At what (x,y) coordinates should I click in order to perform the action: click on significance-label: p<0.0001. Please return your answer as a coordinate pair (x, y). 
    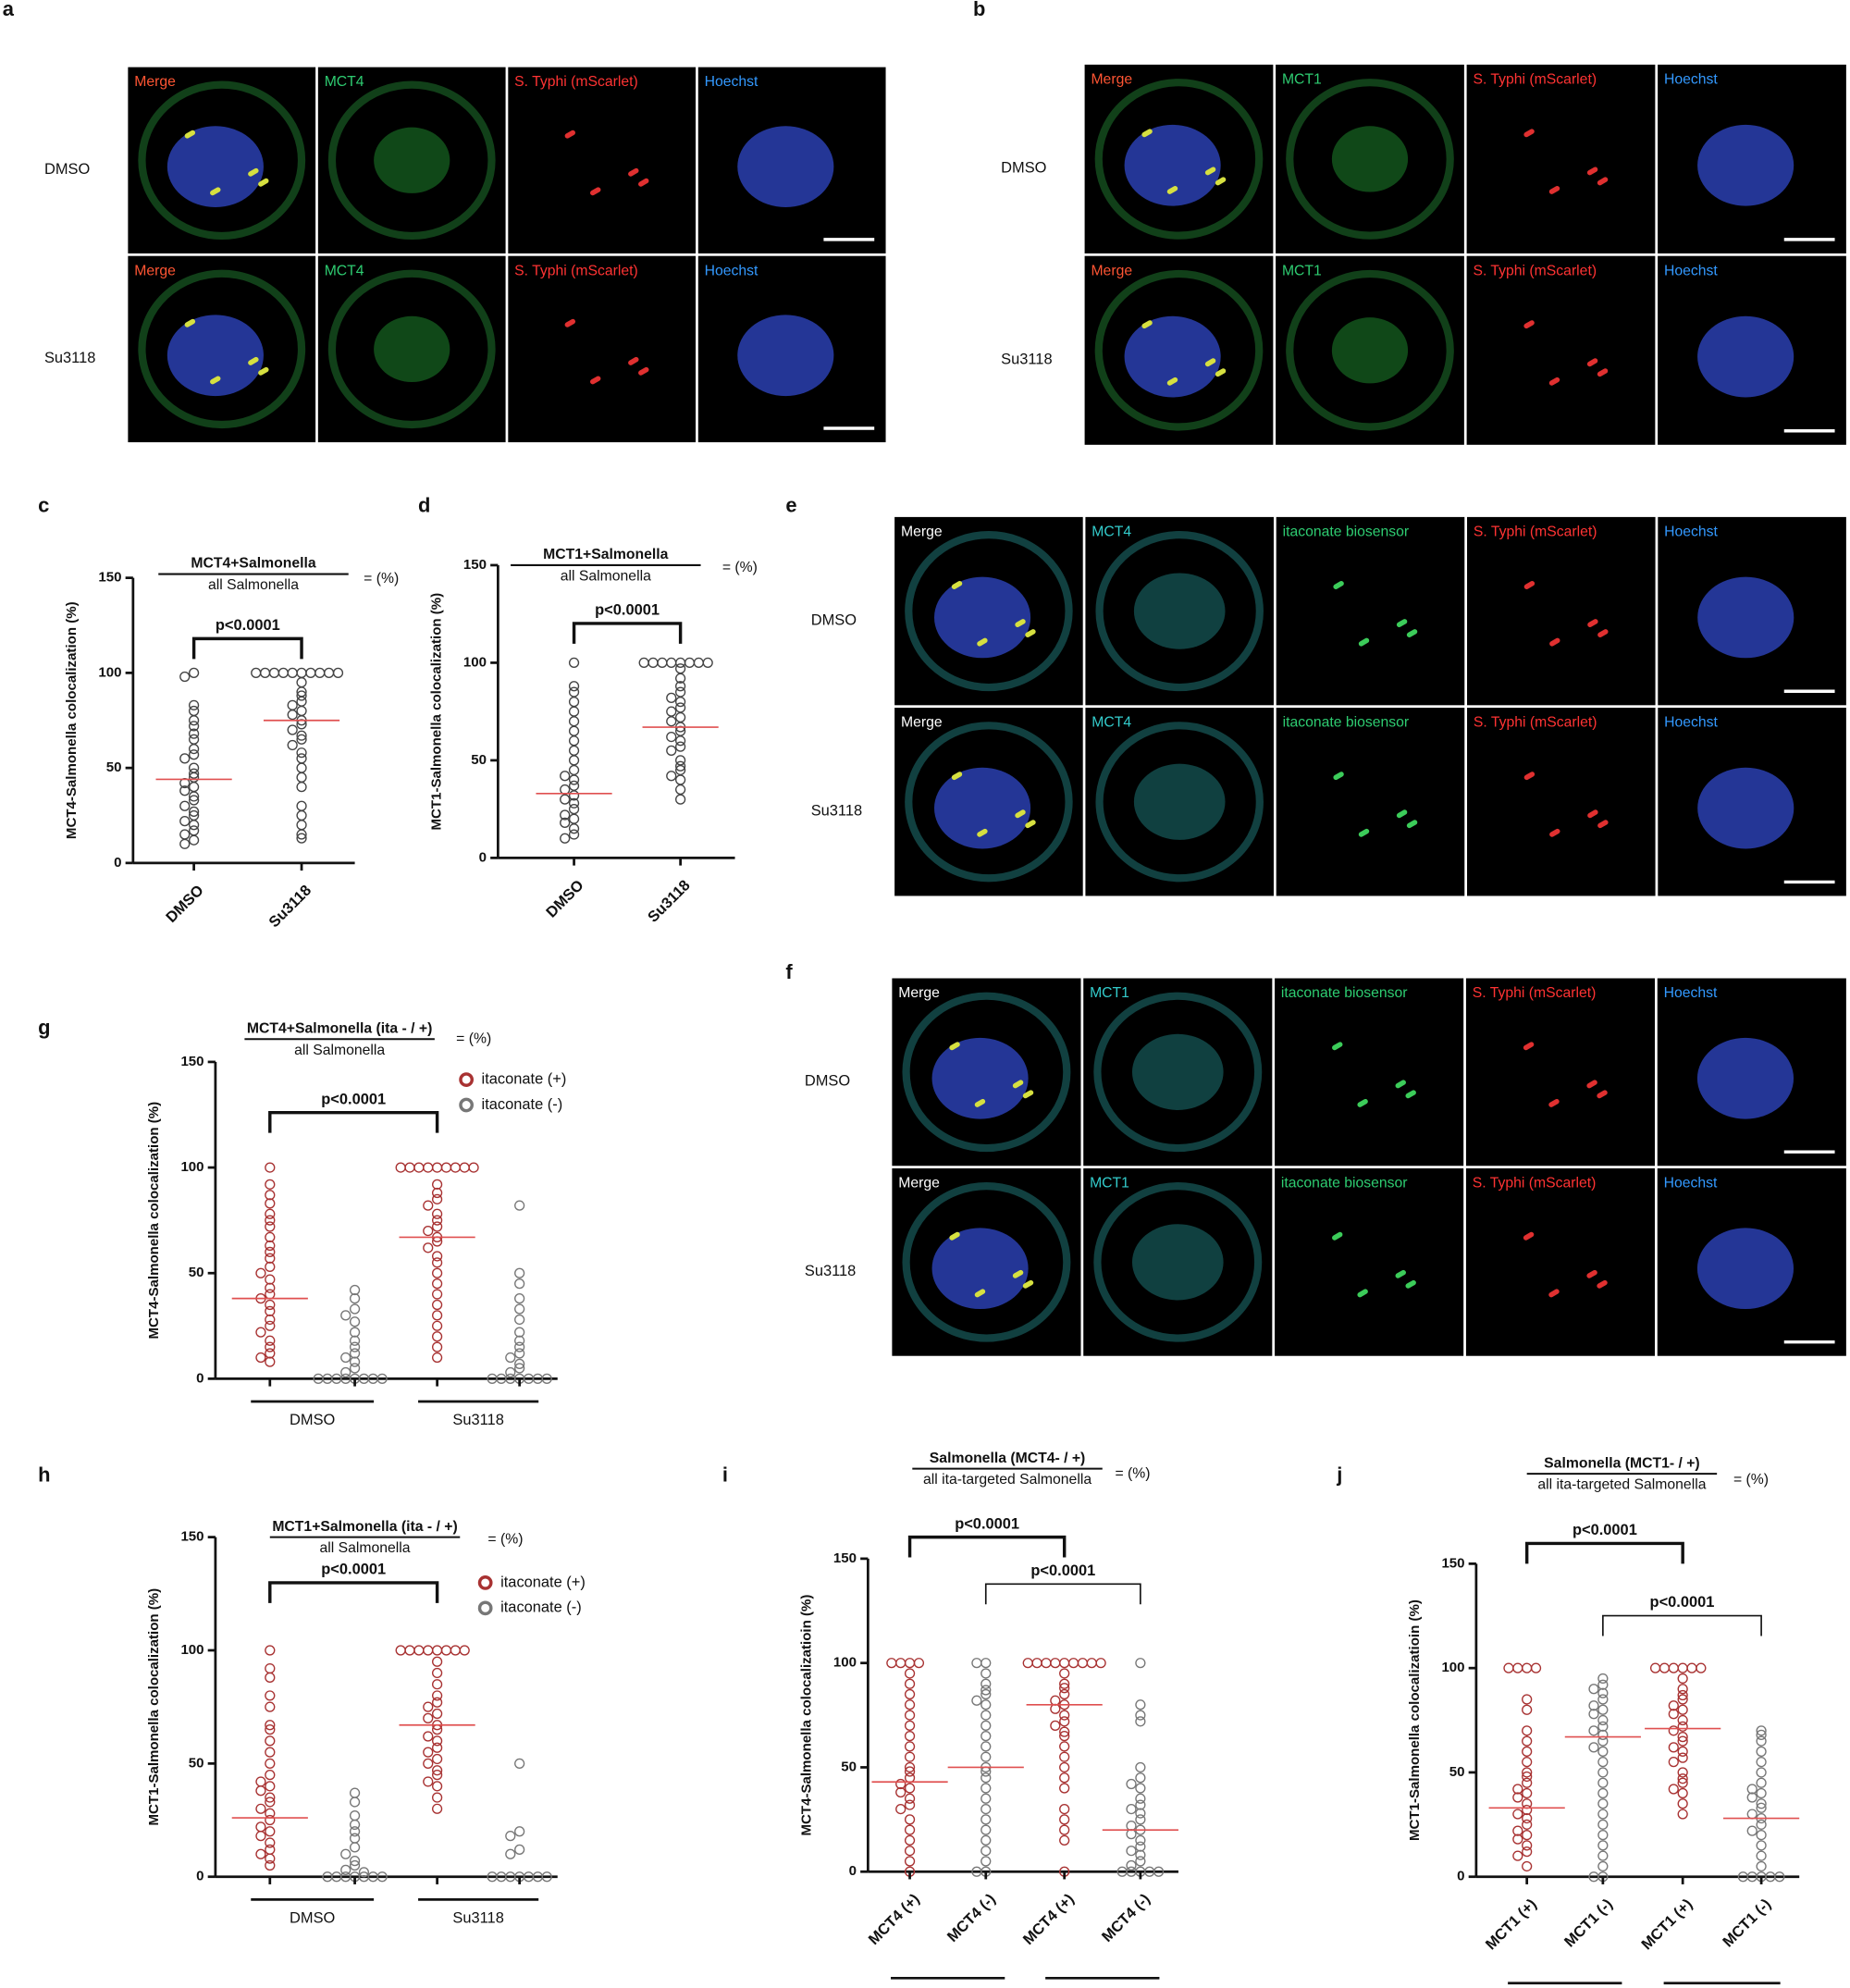
    Looking at the image, I should click on (628, 610).